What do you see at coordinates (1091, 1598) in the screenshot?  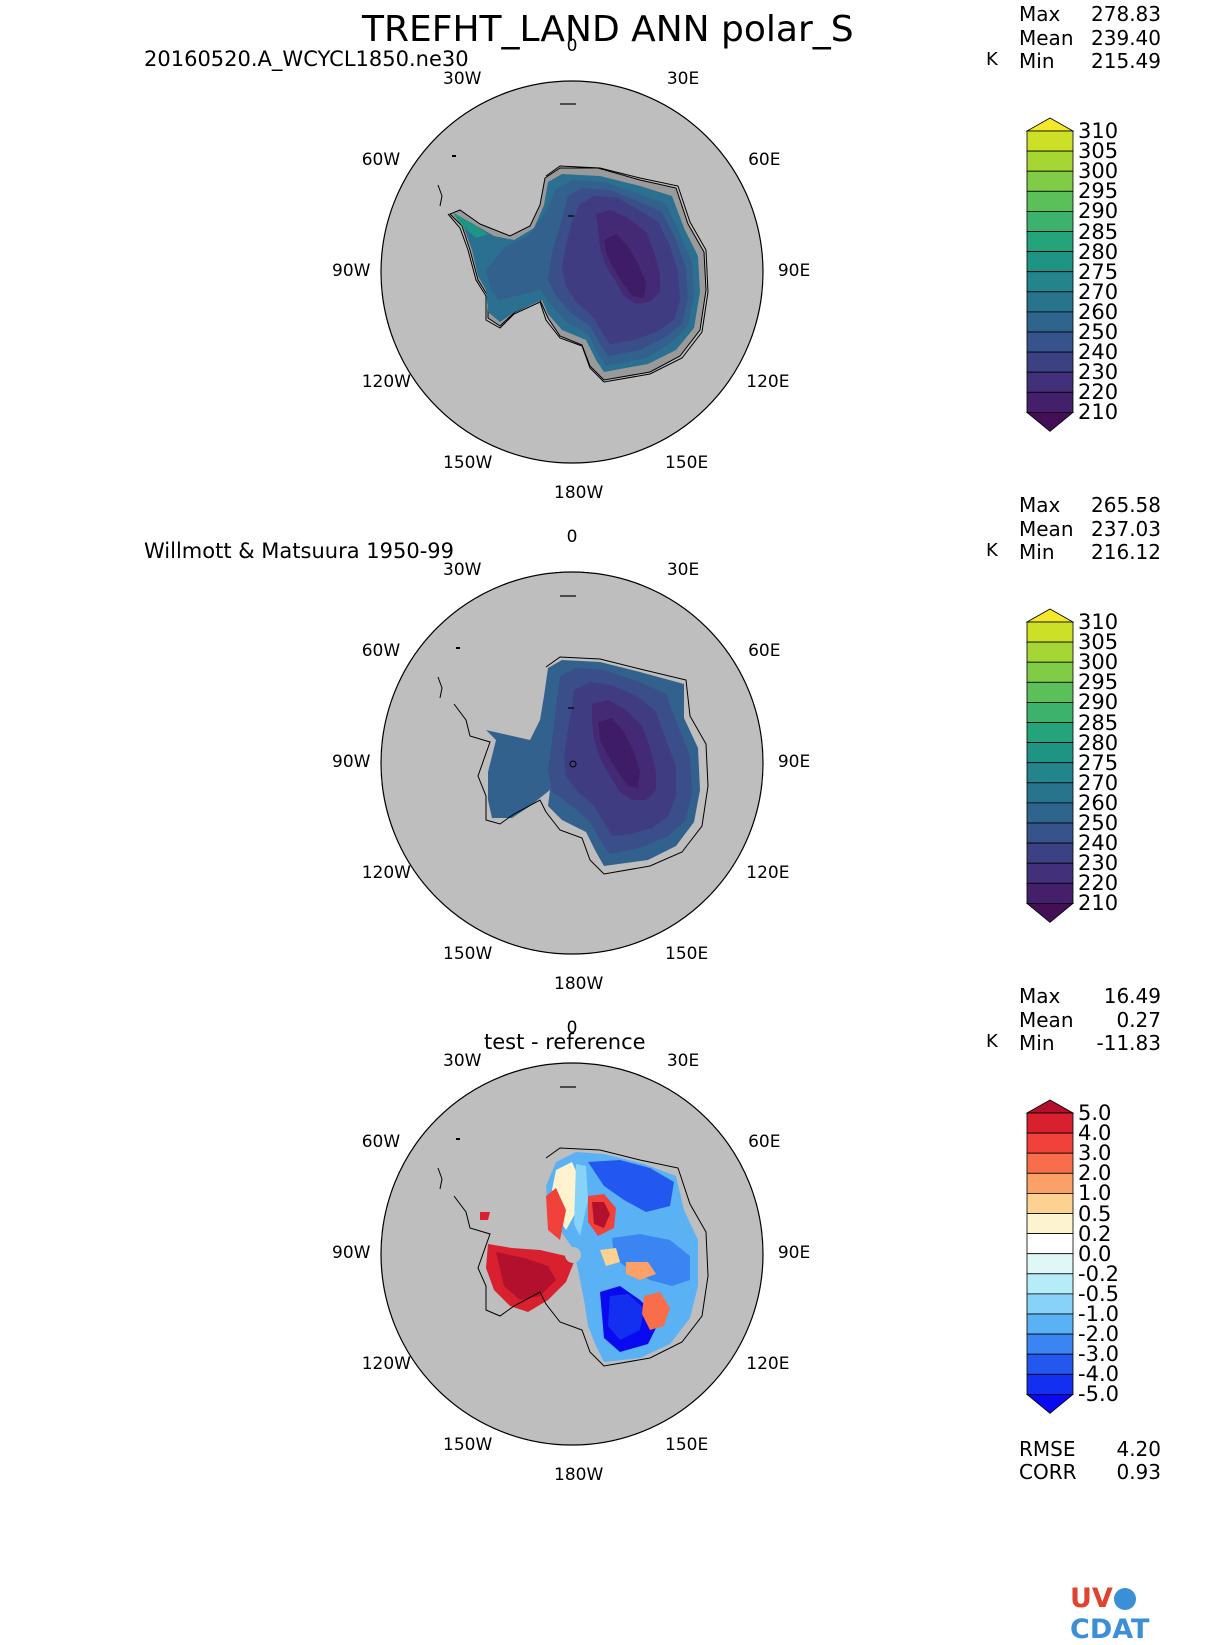 I see `logo-text-uv: UV` at bounding box center [1091, 1598].